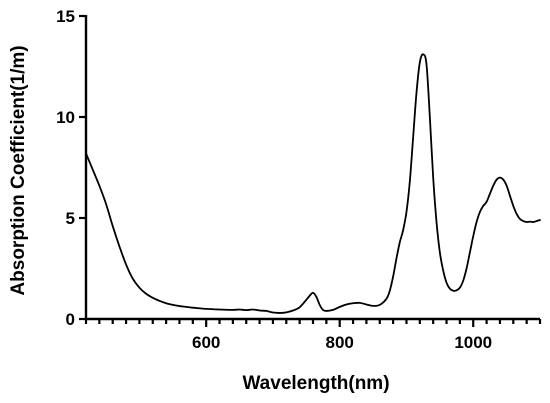 This screenshot has height=403, width=550. Describe the element at coordinates (206, 342) in the screenshot. I see `x-tick-label: 600` at that location.